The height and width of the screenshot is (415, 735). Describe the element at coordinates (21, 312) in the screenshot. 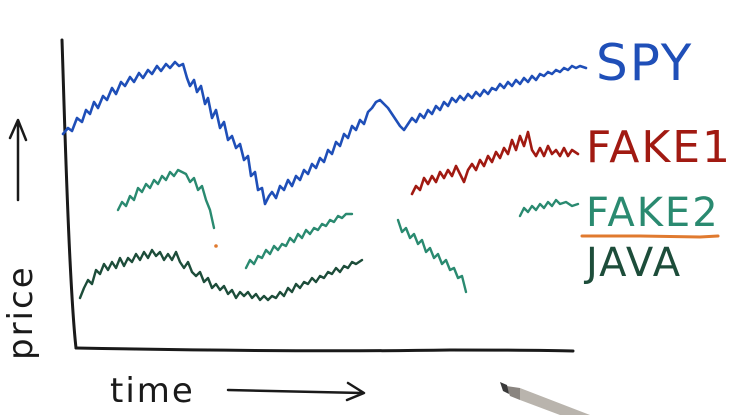

I see `y-axis-label: price` at that location.